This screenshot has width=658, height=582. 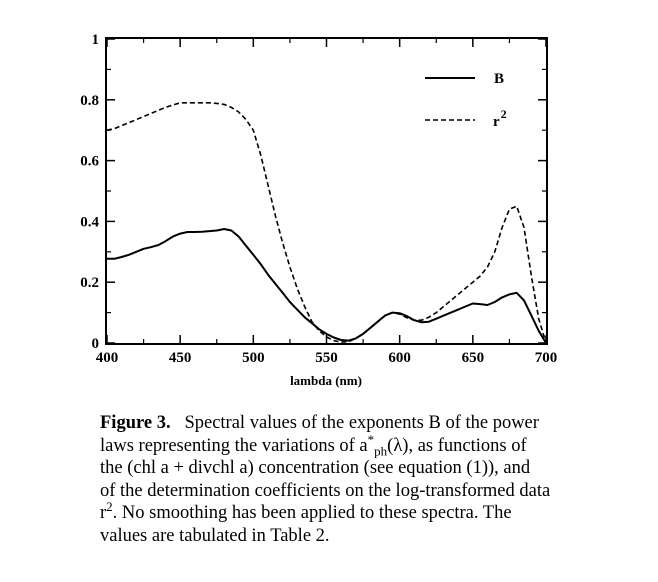 What do you see at coordinates (466, 100) in the screenshot?
I see `legend: B r2` at bounding box center [466, 100].